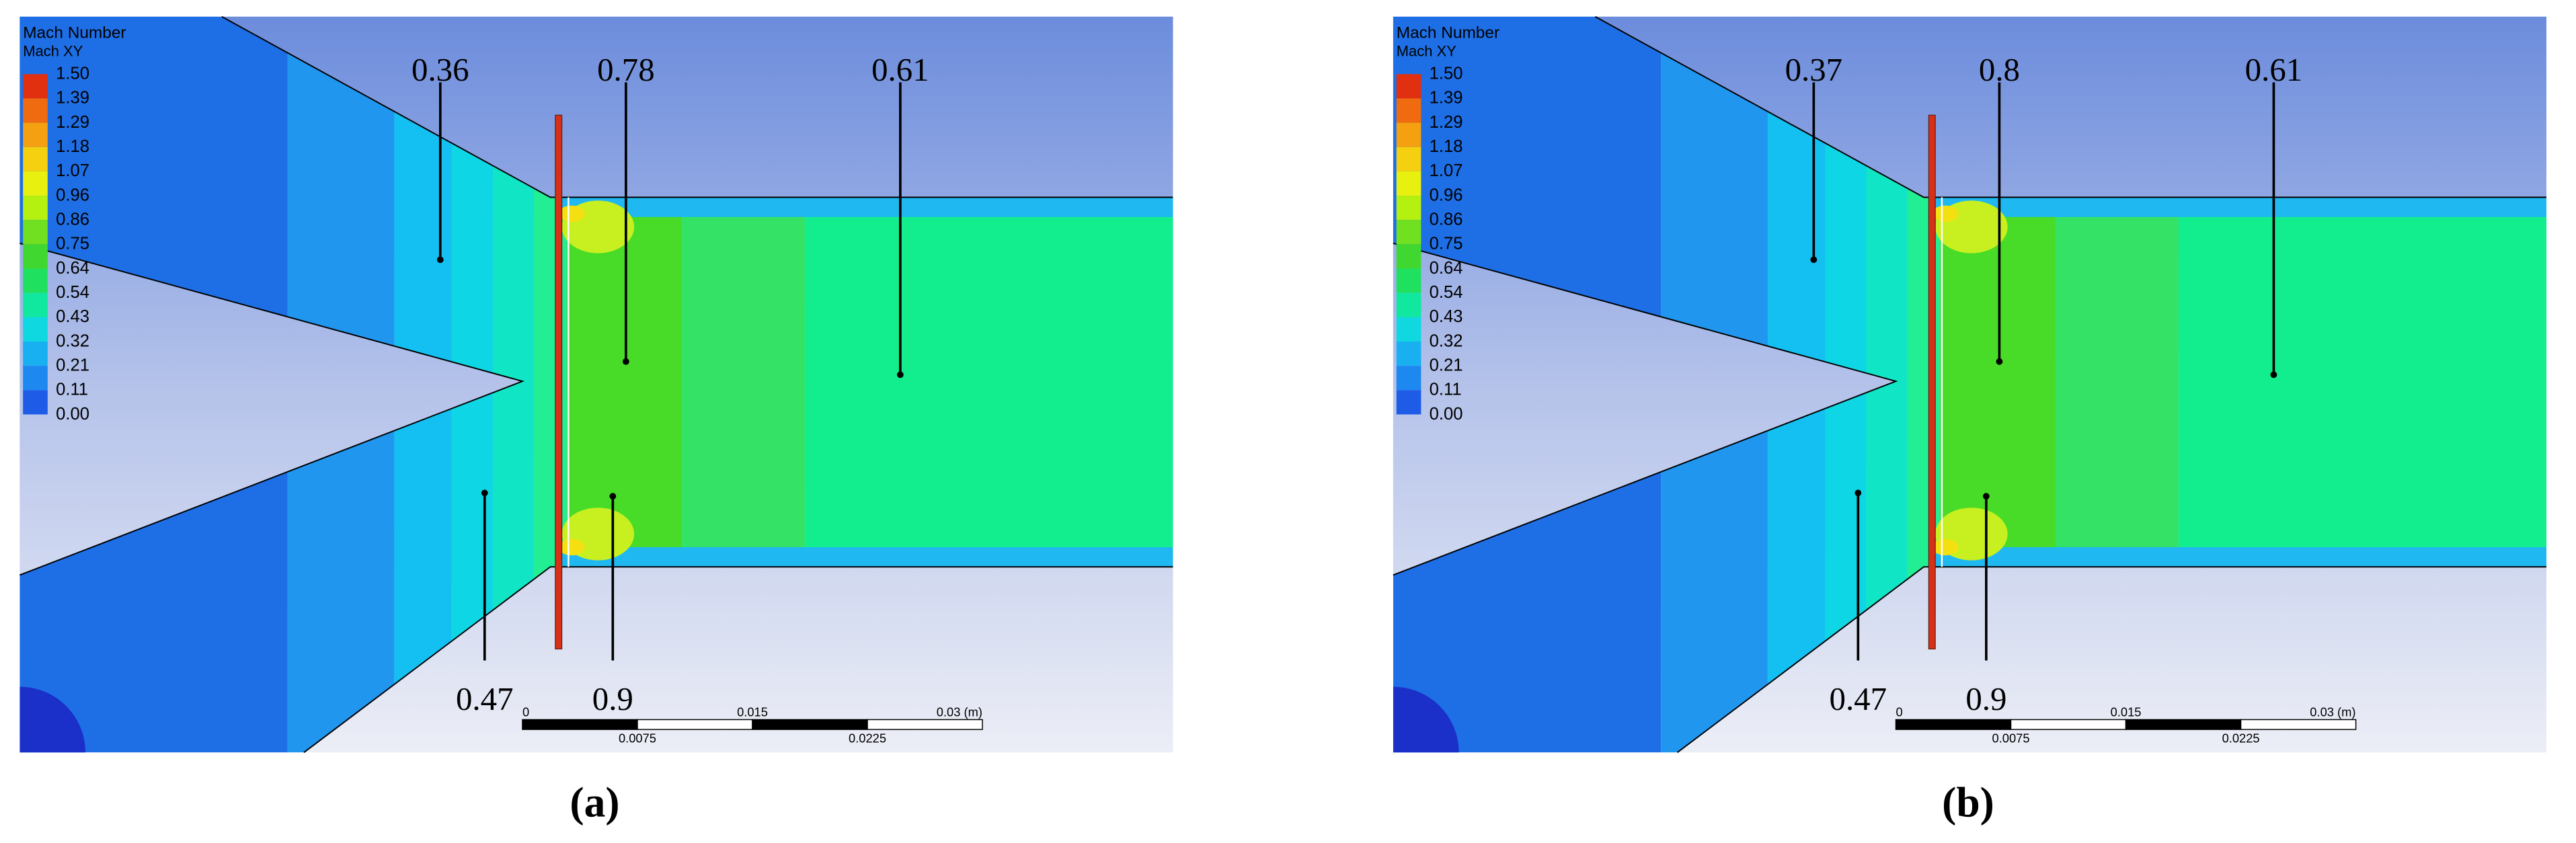  I want to click on legend-label: 0.75, so click(1446, 244).